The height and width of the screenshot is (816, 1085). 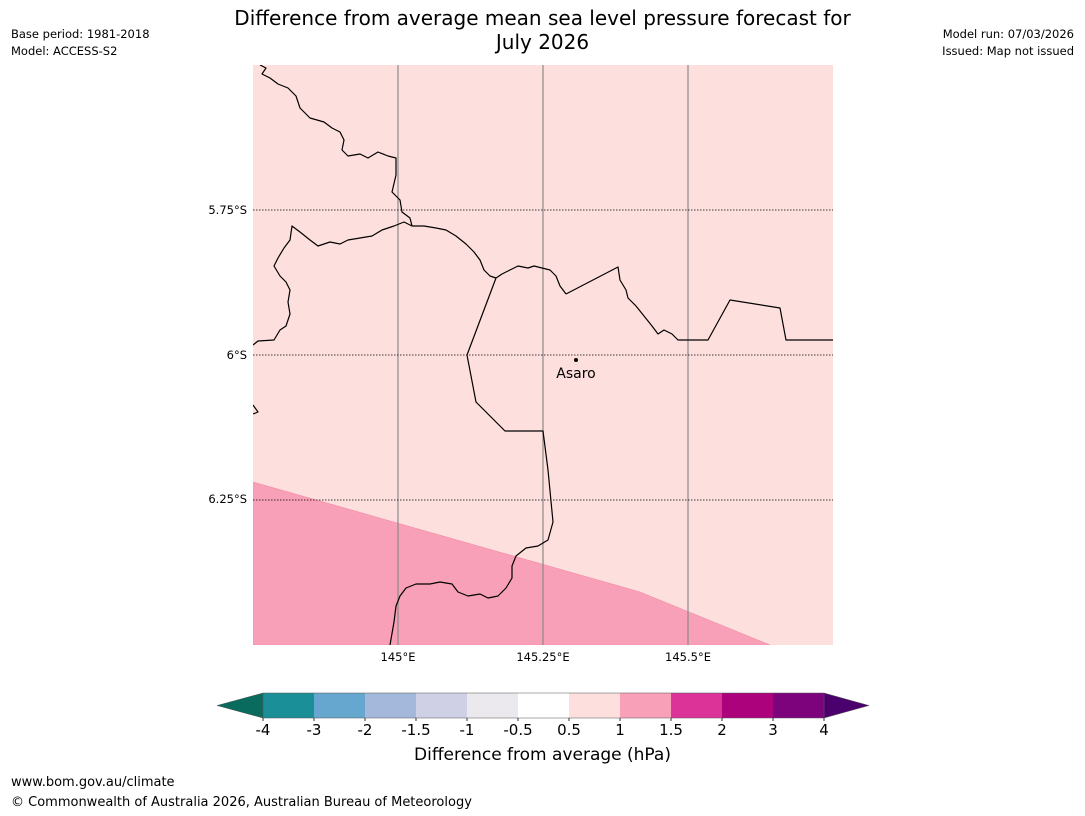 I want to click on model-text: Model: ACCESS-S2, so click(x=64, y=51).